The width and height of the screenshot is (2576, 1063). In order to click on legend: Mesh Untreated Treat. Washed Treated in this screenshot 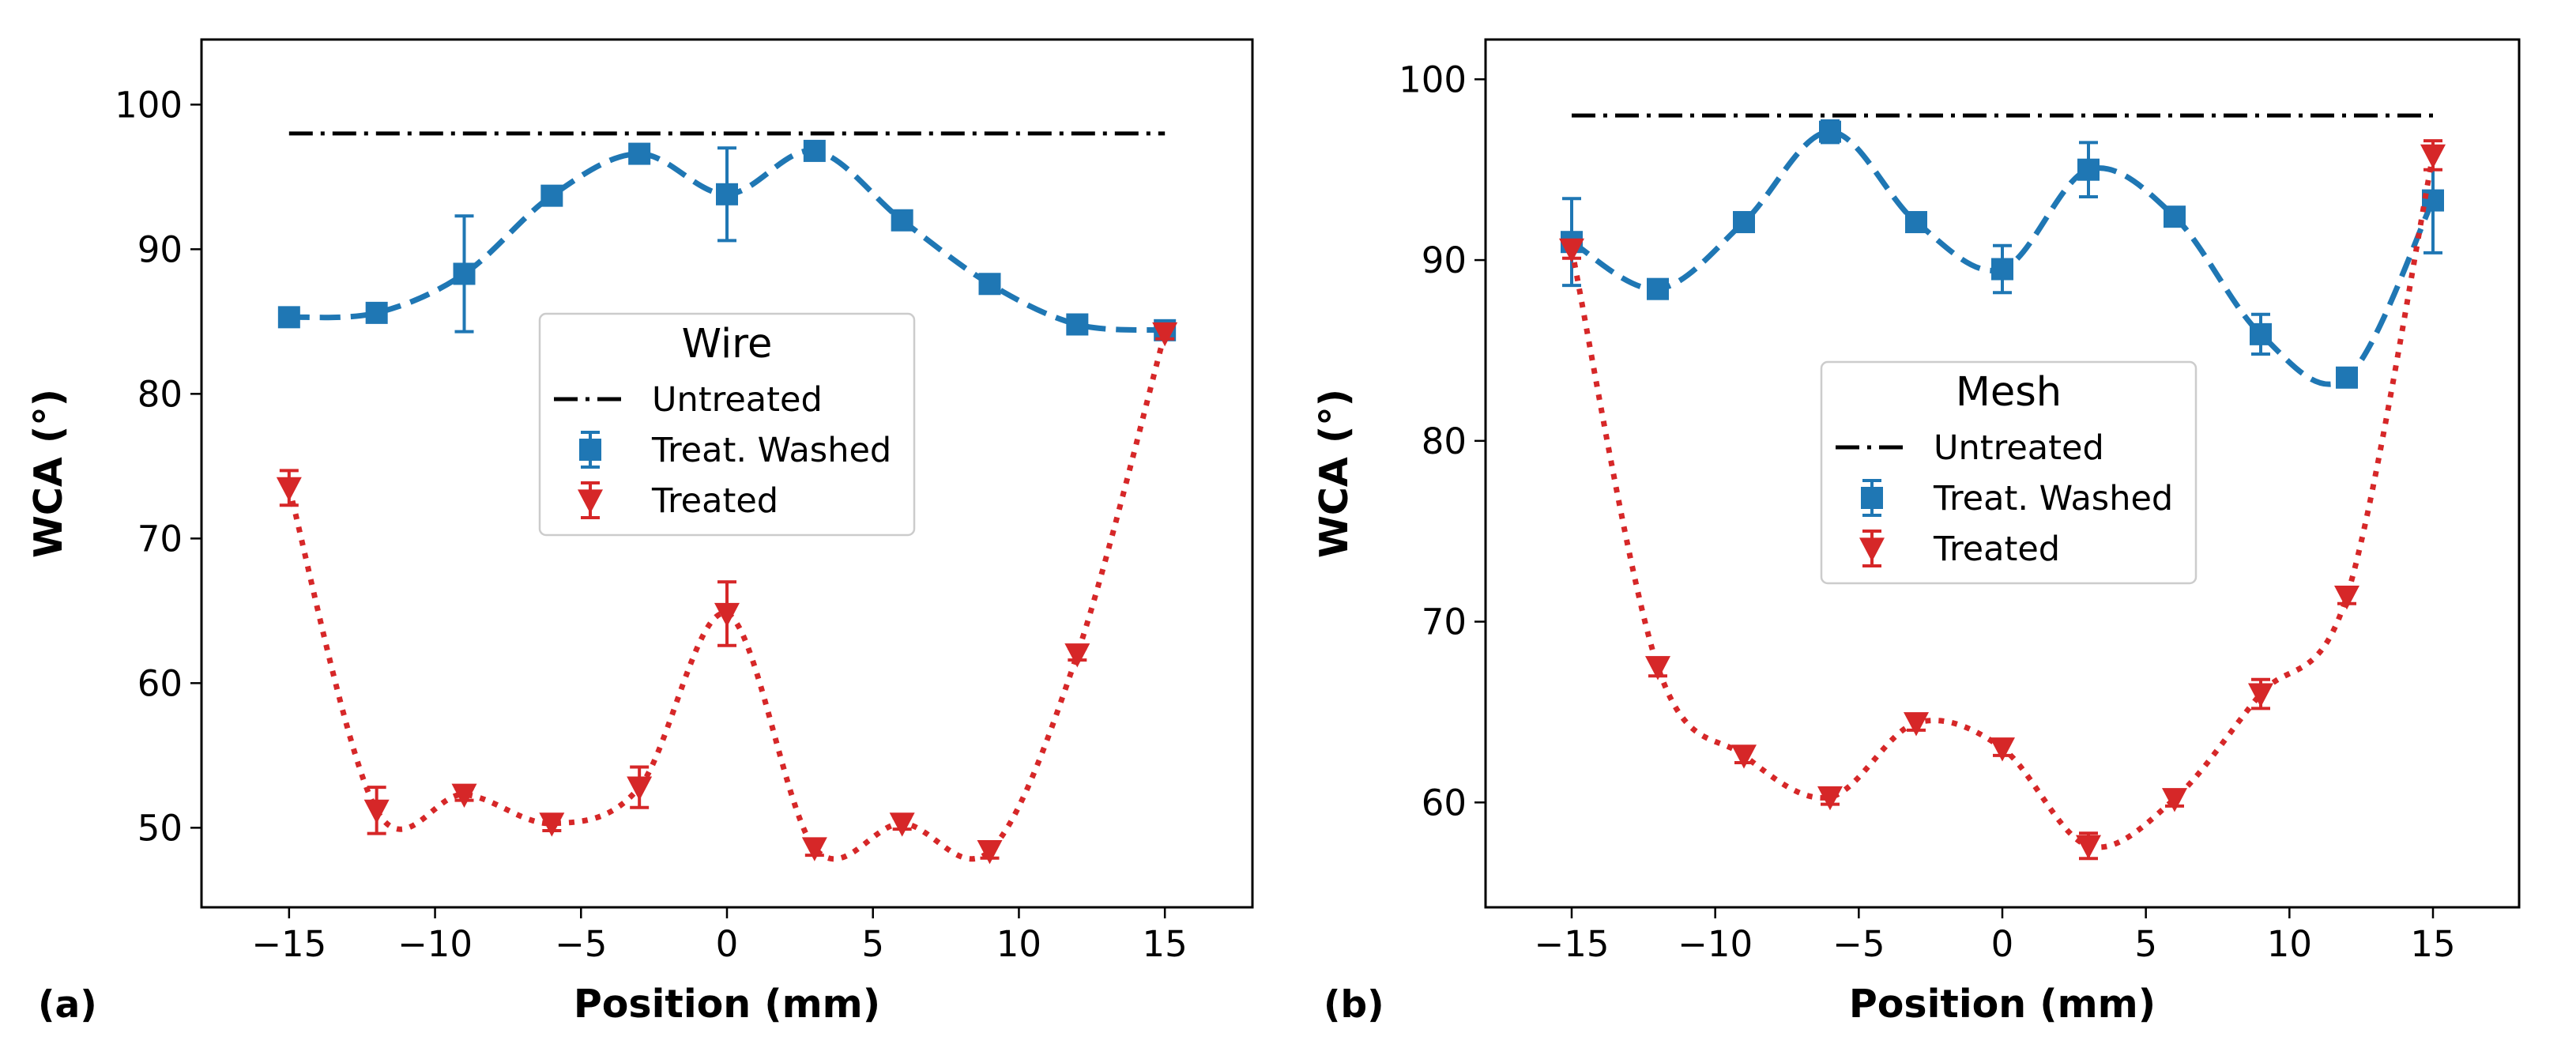, I will do `click(2009, 472)`.